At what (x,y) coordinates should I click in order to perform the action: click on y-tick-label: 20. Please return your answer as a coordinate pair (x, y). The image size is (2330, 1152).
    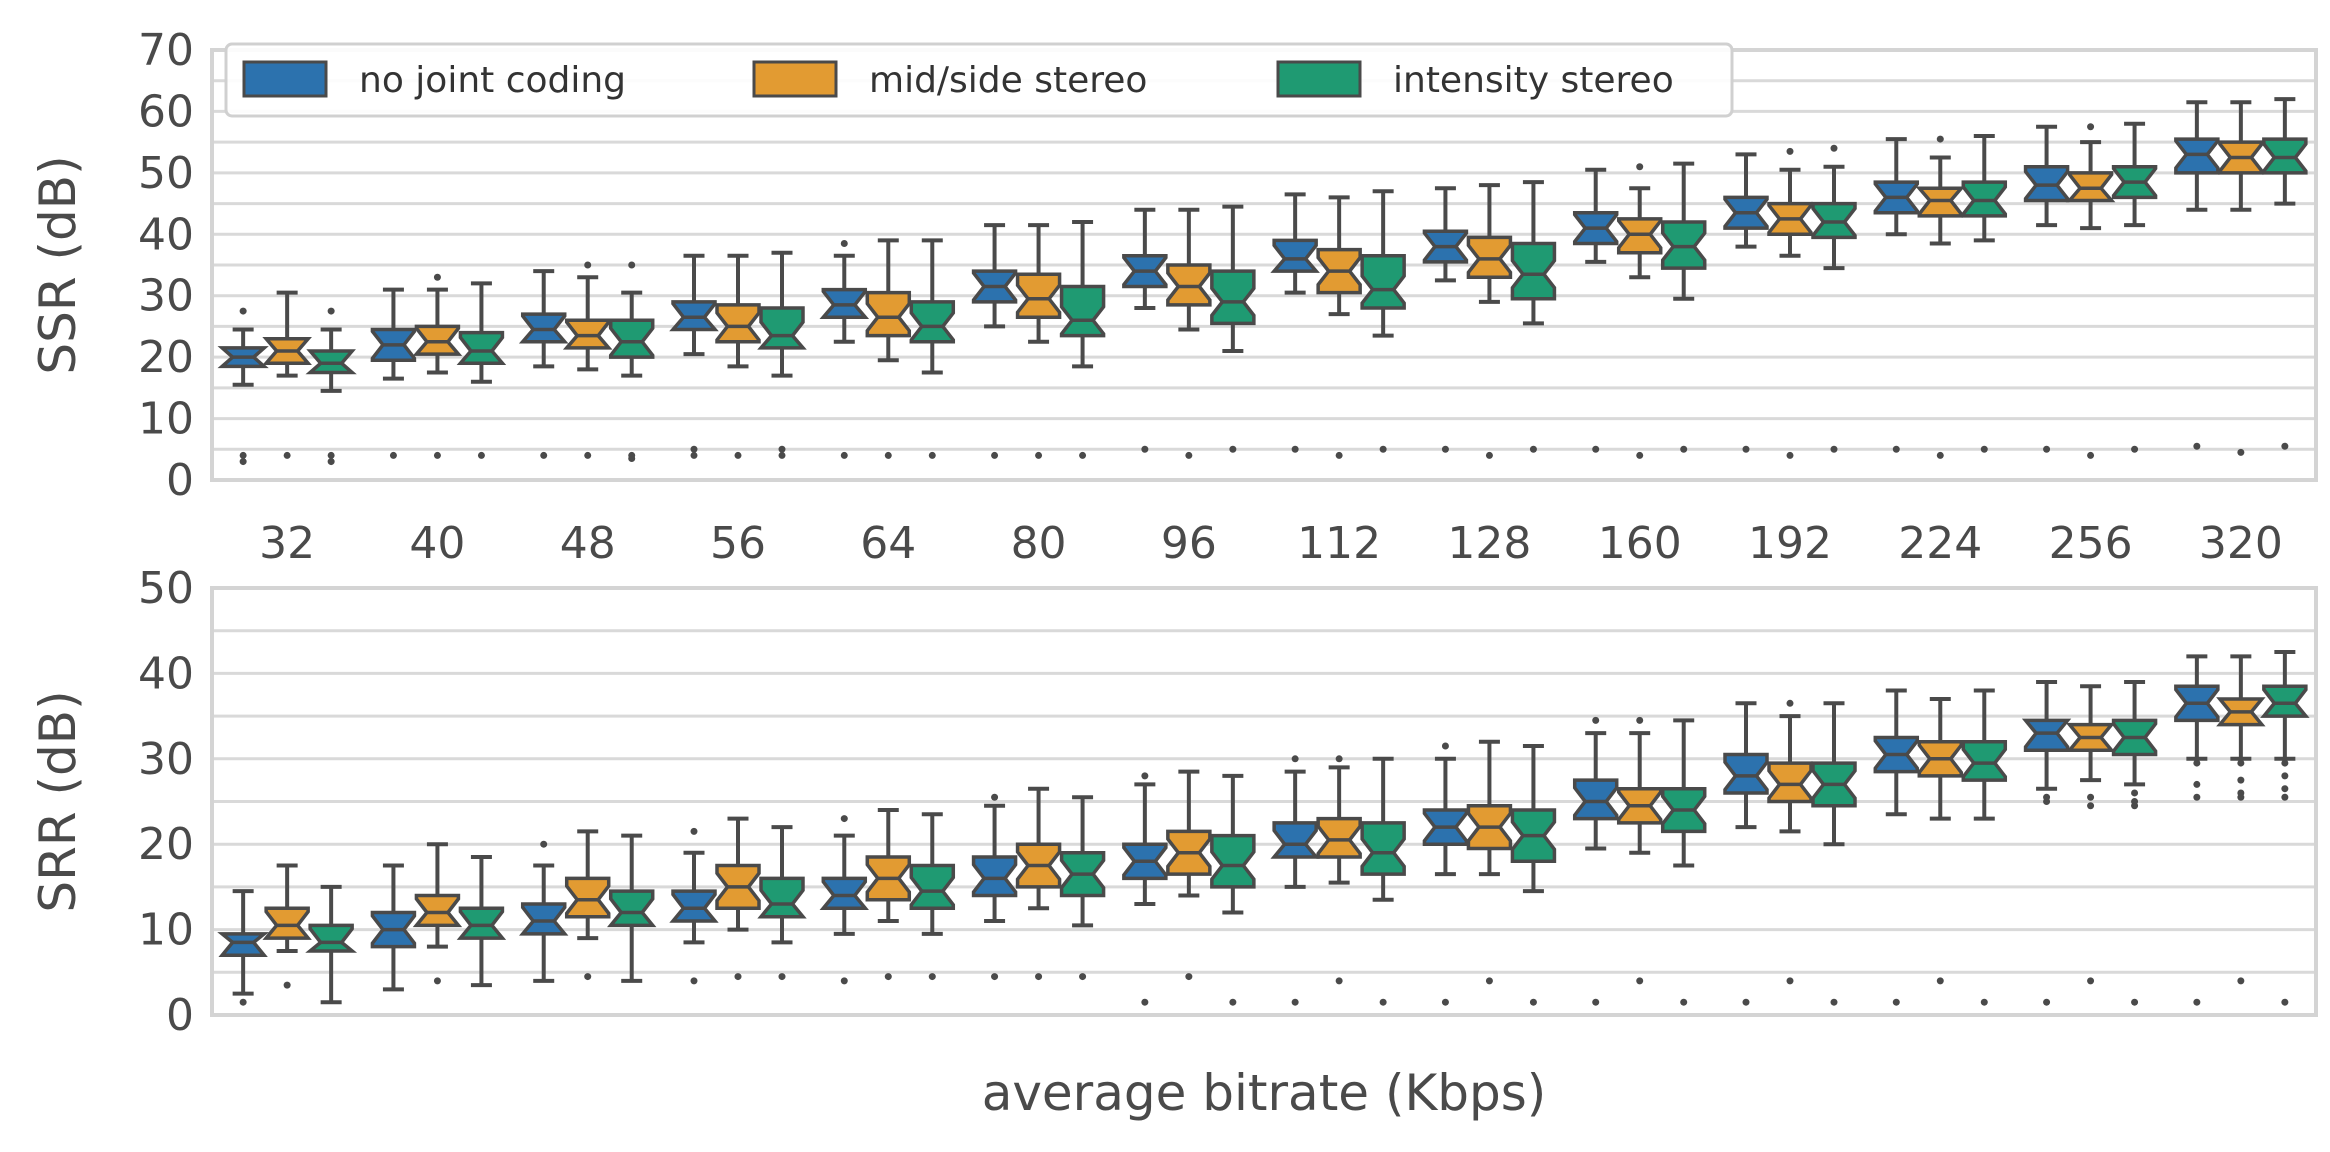
    Looking at the image, I should click on (166, 844).